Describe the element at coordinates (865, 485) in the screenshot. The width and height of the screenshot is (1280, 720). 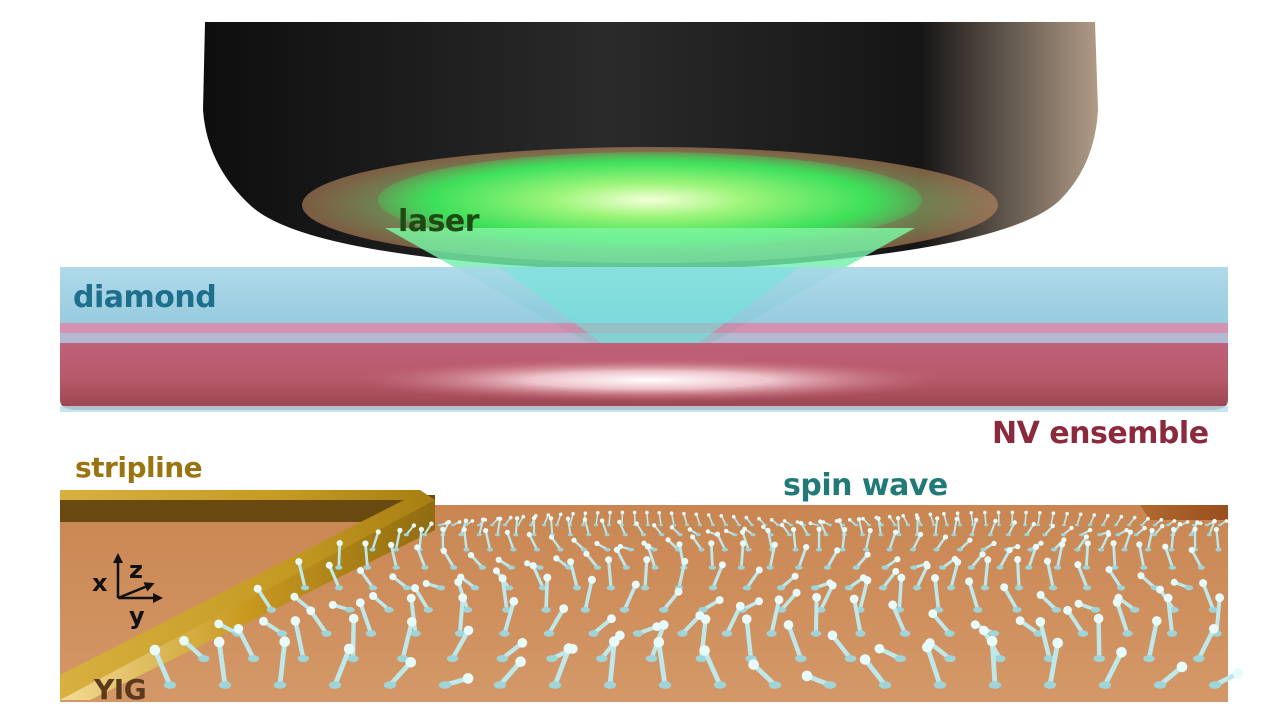
I see `spin-wave-label: spin wave` at that location.